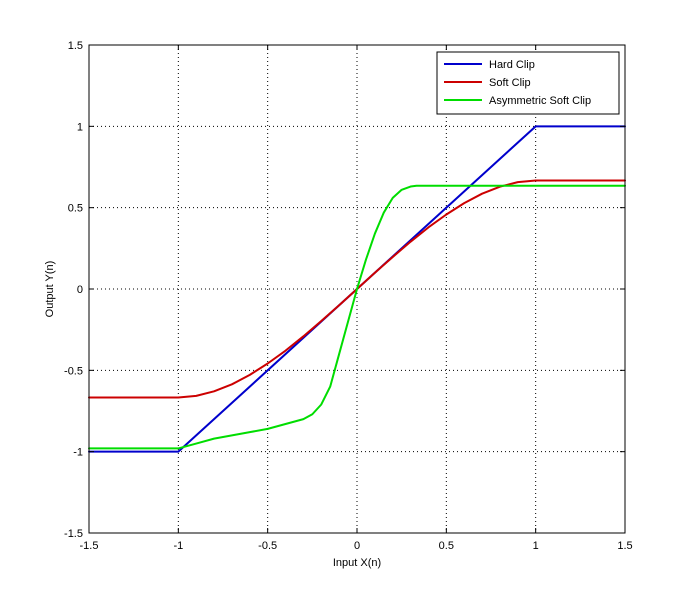 Image resolution: width=691 pixels, height=600 pixels. What do you see at coordinates (78, 453) in the screenshot?
I see `y-tick-label: -1` at bounding box center [78, 453].